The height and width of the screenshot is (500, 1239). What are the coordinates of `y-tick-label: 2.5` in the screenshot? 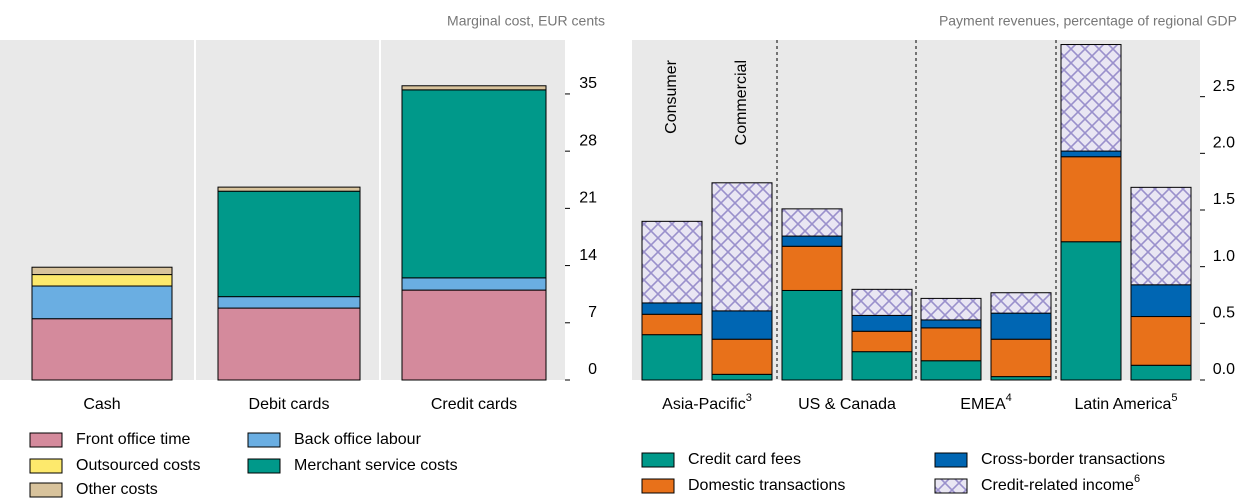 It's located at (1224, 86).